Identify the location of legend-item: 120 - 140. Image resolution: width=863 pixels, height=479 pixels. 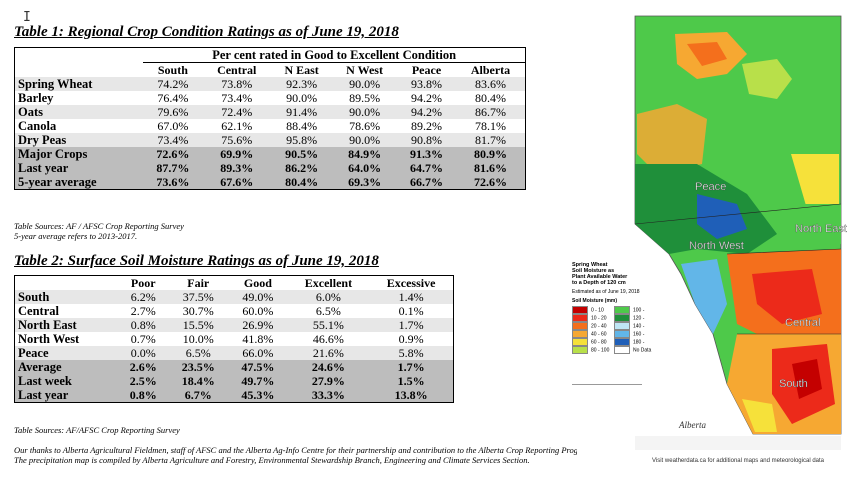
(633, 321).